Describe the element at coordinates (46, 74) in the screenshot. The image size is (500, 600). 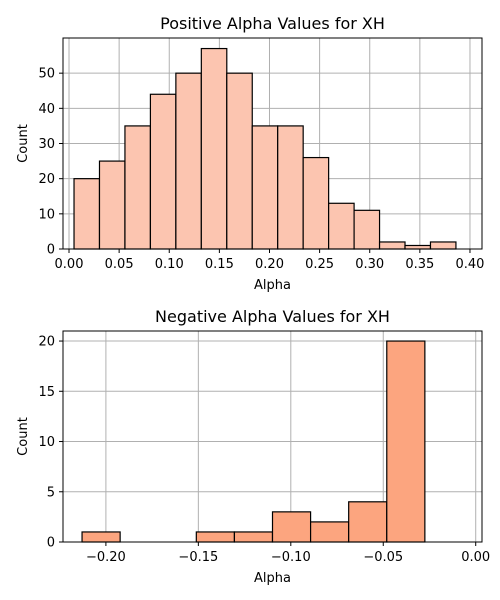
I see `y-tick-label: 50` at that location.